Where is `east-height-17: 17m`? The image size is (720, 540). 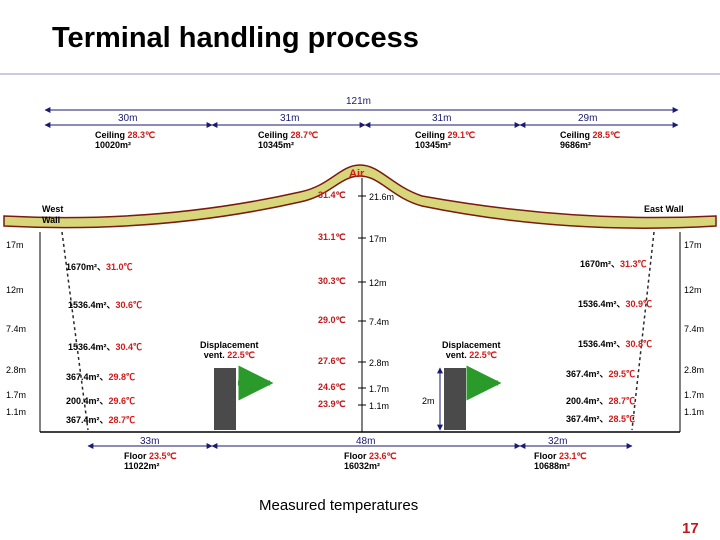
east-height-17: 17m is located at coordinates (693, 245).